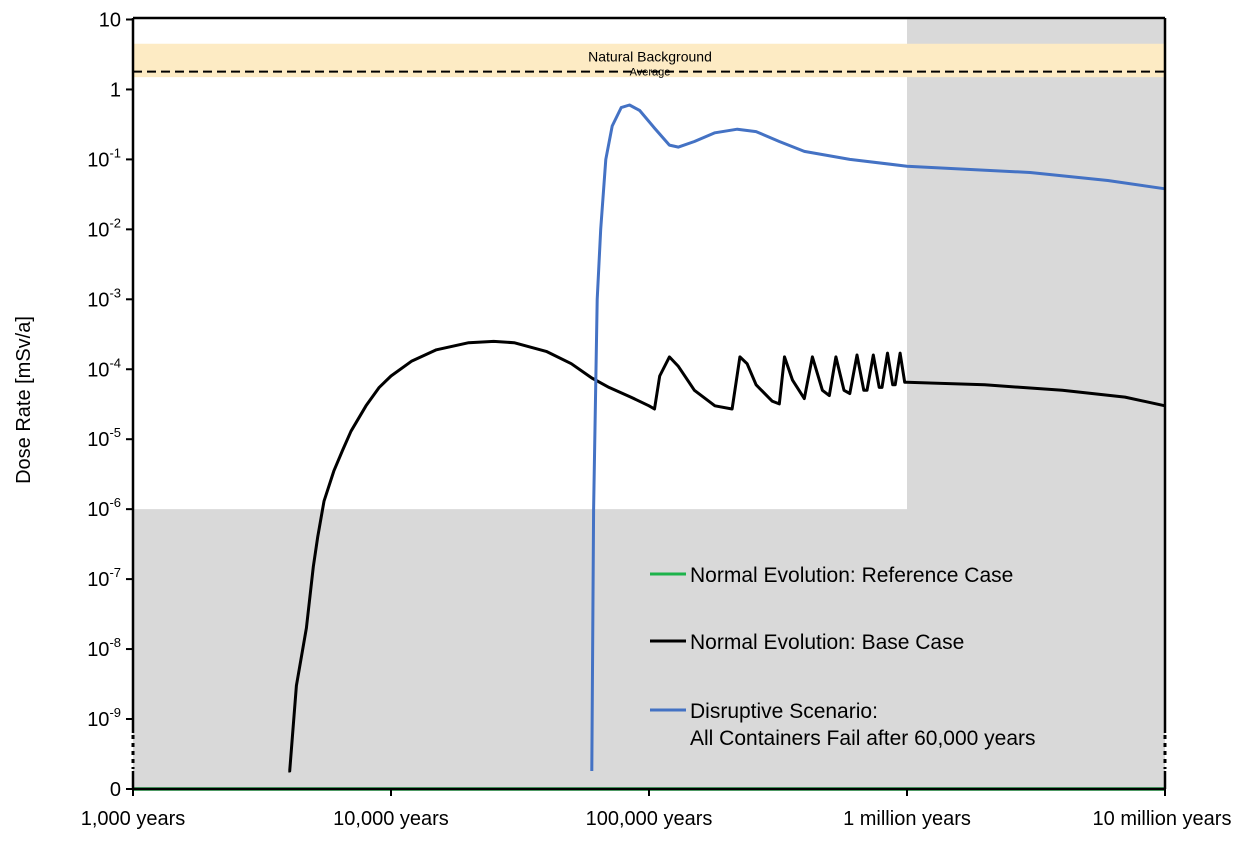 The image size is (1250, 845). I want to click on y-tick-label: 0, so click(115, 790).